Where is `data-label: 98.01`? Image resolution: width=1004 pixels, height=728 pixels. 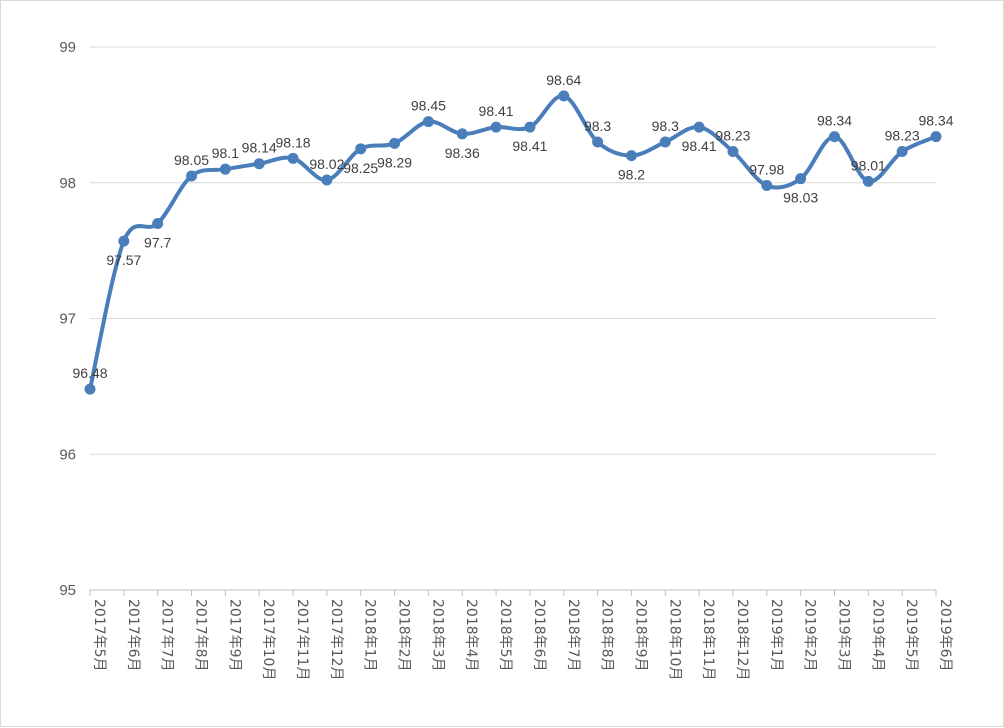 data-label: 98.01 is located at coordinates (868, 165).